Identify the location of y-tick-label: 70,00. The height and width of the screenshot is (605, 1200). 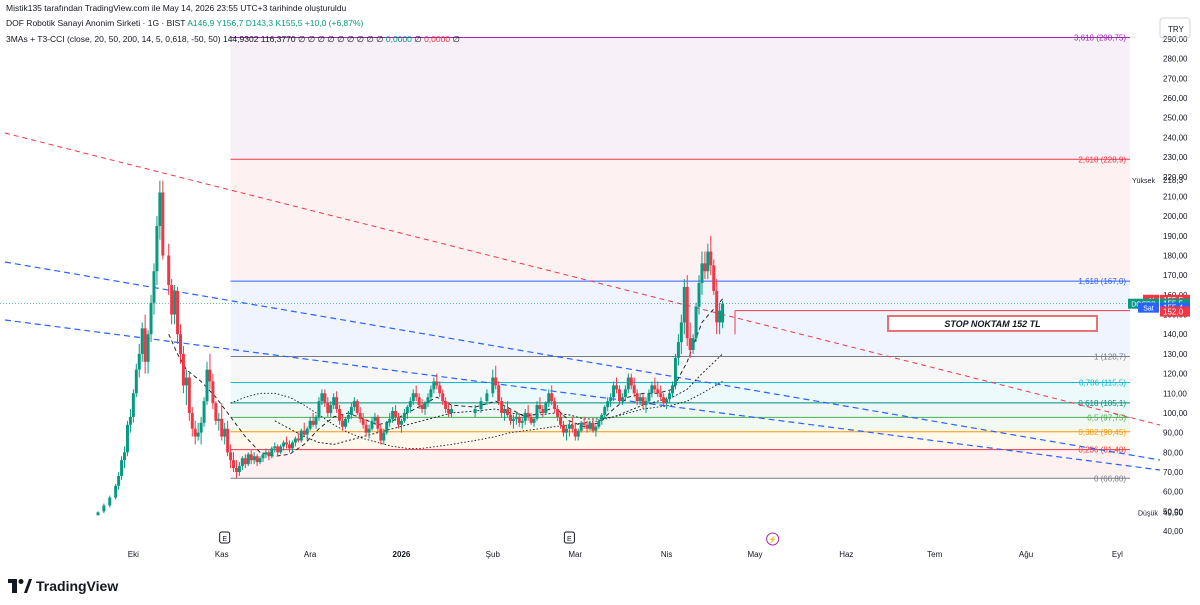
(1173, 472).